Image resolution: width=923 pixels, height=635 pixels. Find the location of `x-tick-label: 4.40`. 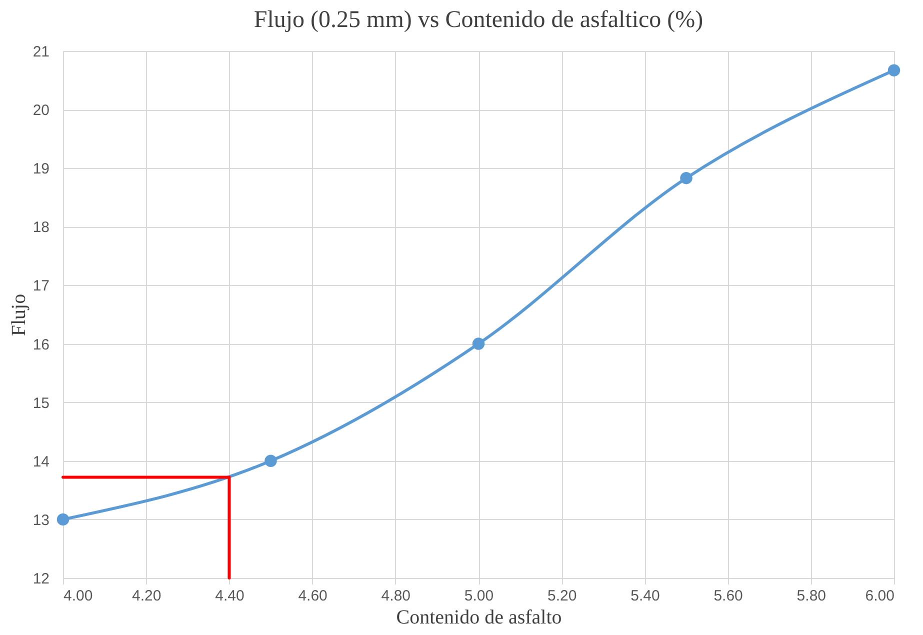

x-tick-label: 4.40 is located at coordinates (229, 596).